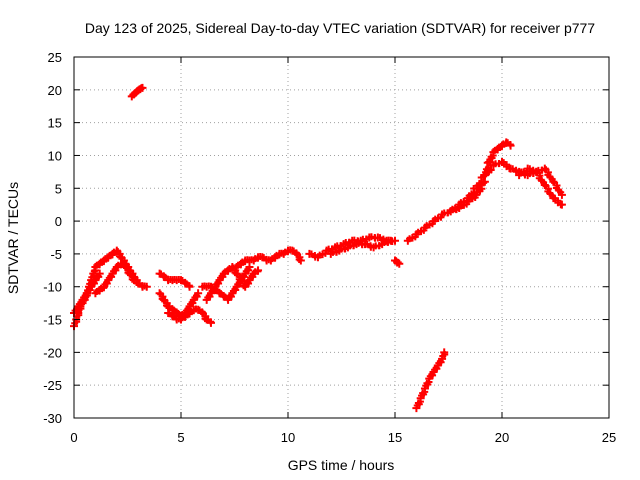 This screenshot has width=640, height=480. Describe the element at coordinates (288, 437) in the screenshot. I see `x-tick-label: 10` at that location.